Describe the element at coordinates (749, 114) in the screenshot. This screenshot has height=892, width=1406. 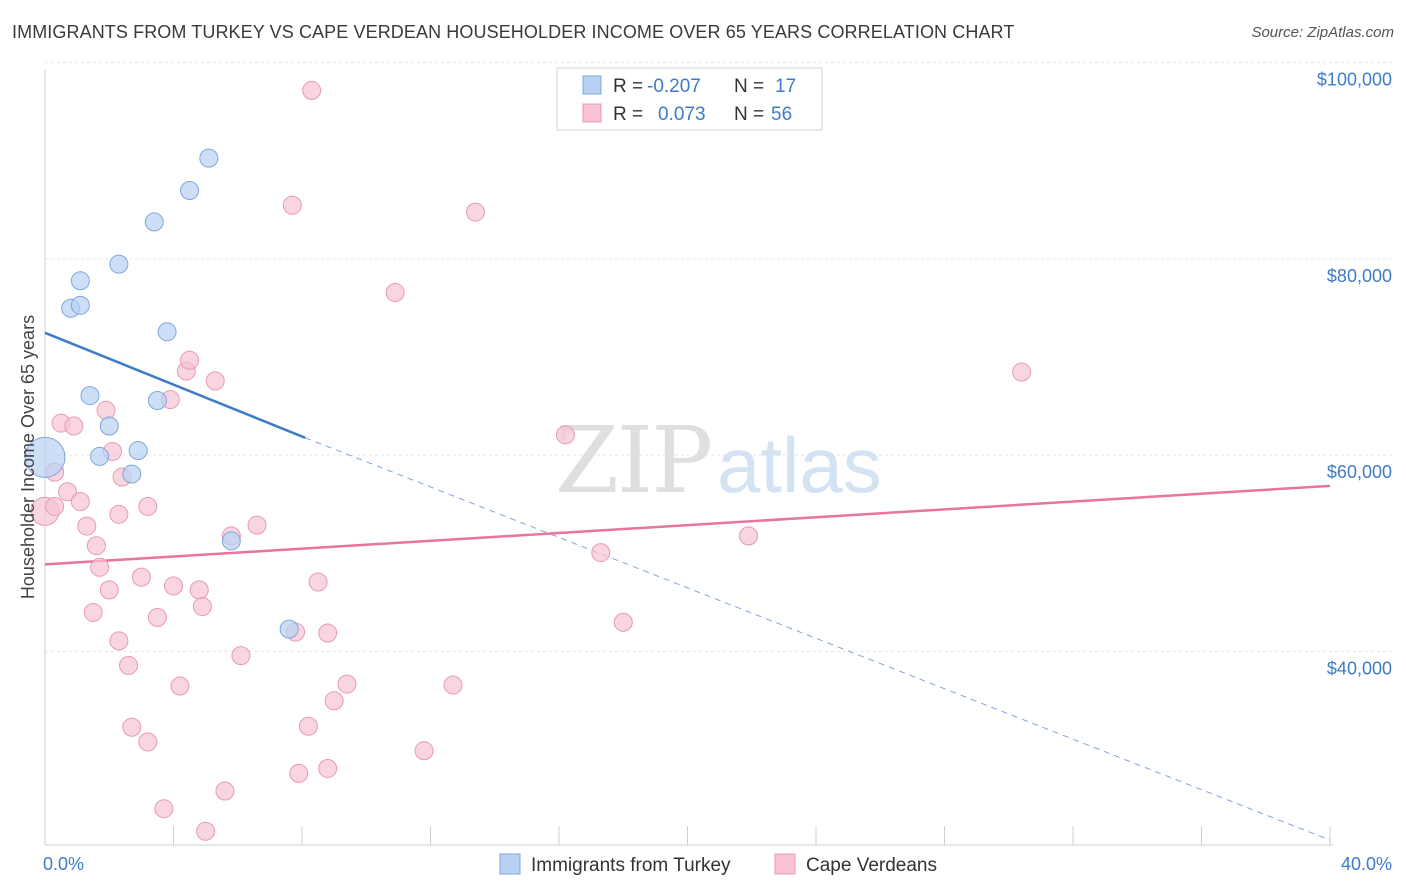
I see `stats-pink-n-label: N =` at that location.